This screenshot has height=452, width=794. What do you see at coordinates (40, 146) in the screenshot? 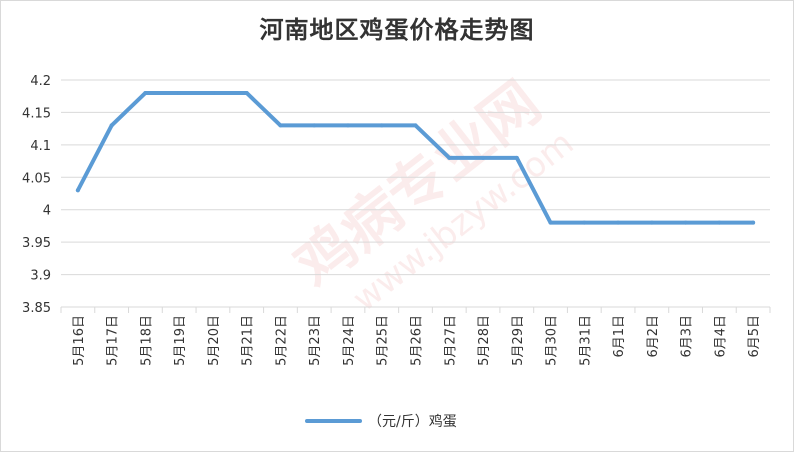
I see `y-tick-label: 4.1` at bounding box center [40, 146].